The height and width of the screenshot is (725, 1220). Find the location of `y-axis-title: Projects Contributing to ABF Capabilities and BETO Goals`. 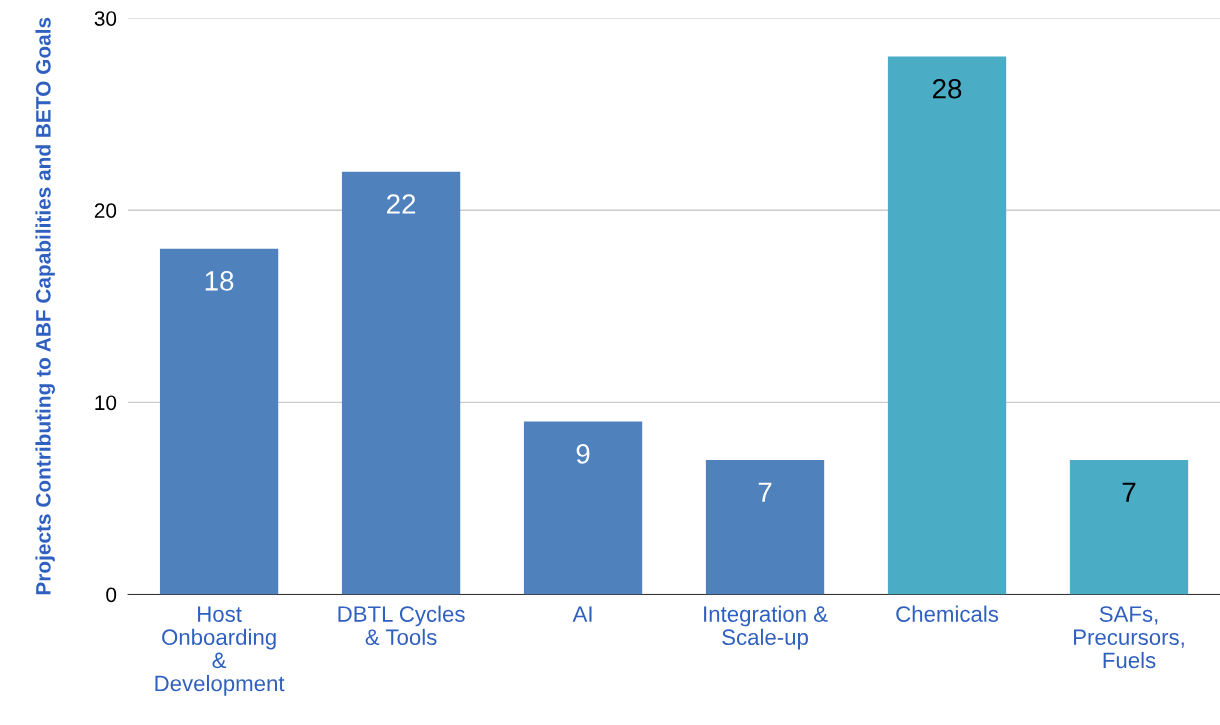

y-axis-title: Projects Contributing to ABF Capabilities and BETO Goals is located at coordinates (45, 306).